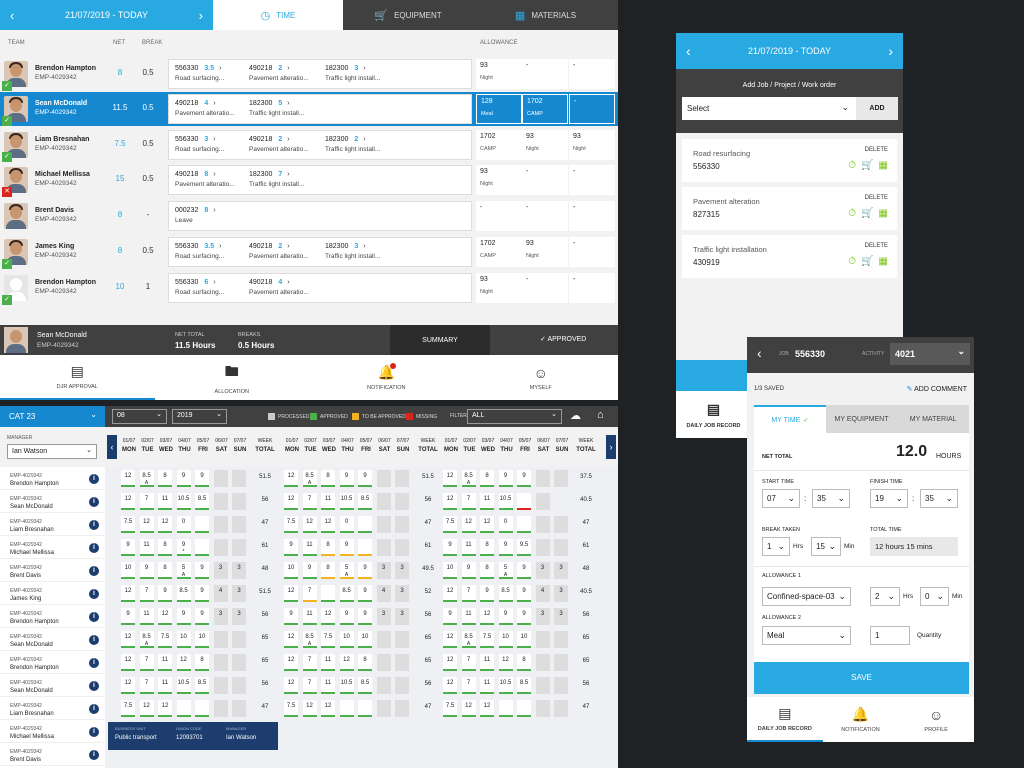  Describe the element at coordinates (876, 198) in the screenshot. I see `delete-button: DELETE` at that location.